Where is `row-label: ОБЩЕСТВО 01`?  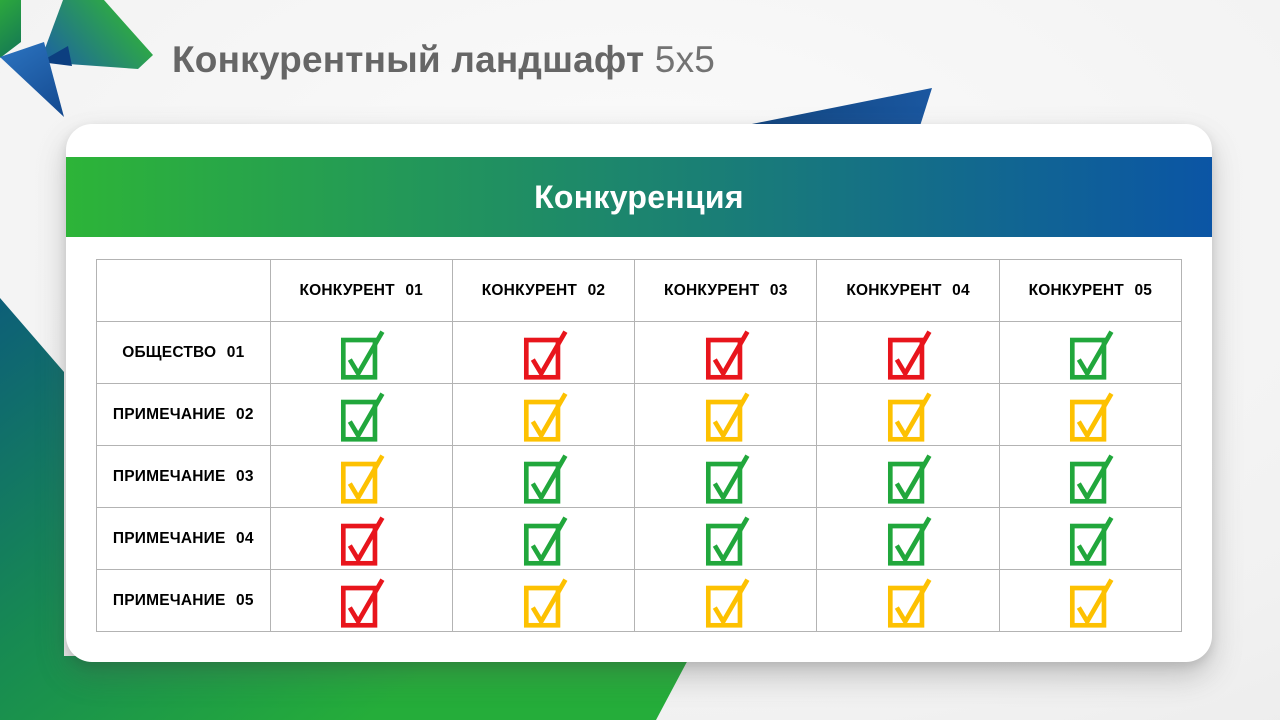
row-label: ОБЩЕСТВО 01 is located at coordinates (183, 352).